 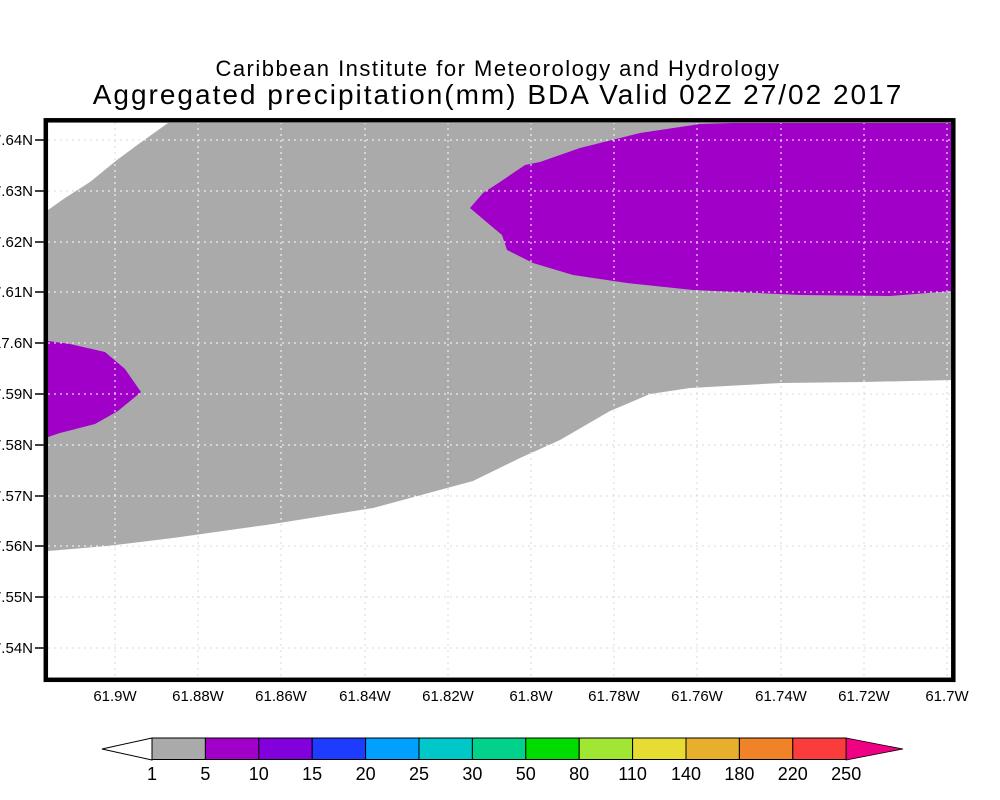 I want to click on colorbar-label: 15, so click(x=312, y=774).